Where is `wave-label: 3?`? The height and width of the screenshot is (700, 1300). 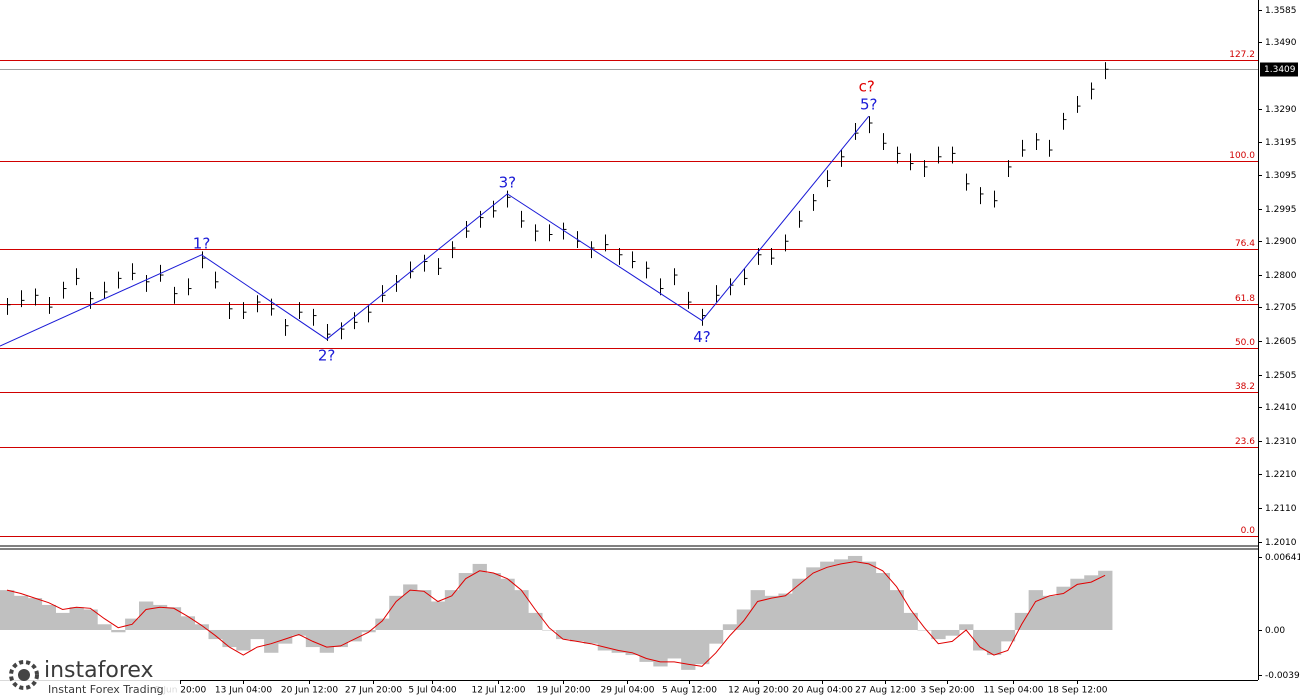 wave-label: 3? is located at coordinates (508, 182).